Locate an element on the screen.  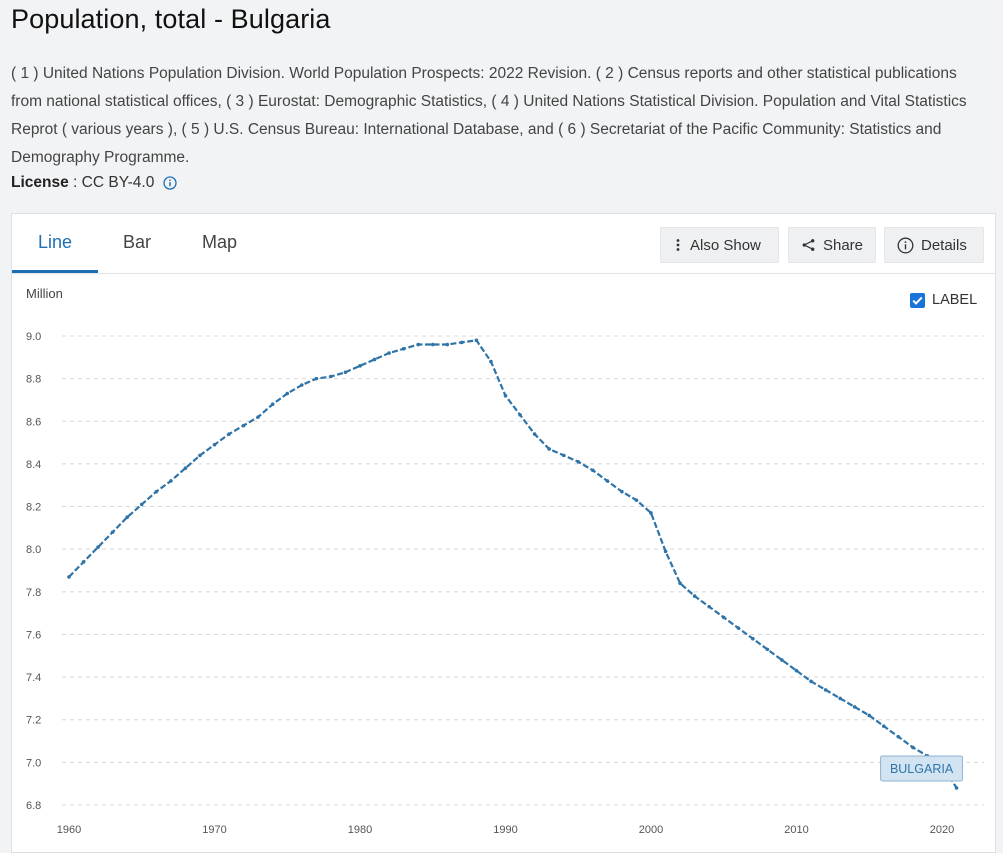
label-toggle: LABEL is located at coordinates (943, 300).